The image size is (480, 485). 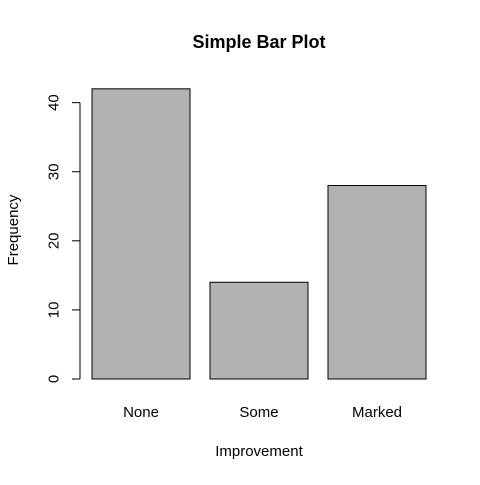 What do you see at coordinates (377, 412) in the screenshot?
I see `x-tick-label: Marked` at bounding box center [377, 412].